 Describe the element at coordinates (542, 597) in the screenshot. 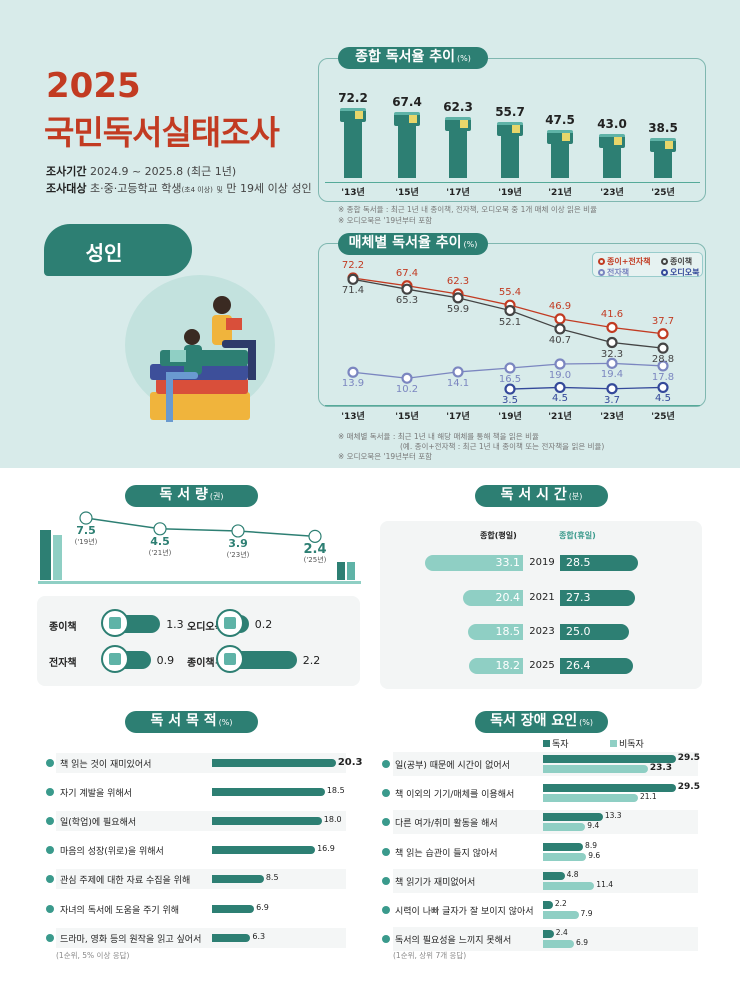

I see `year-label: 2021` at that location.